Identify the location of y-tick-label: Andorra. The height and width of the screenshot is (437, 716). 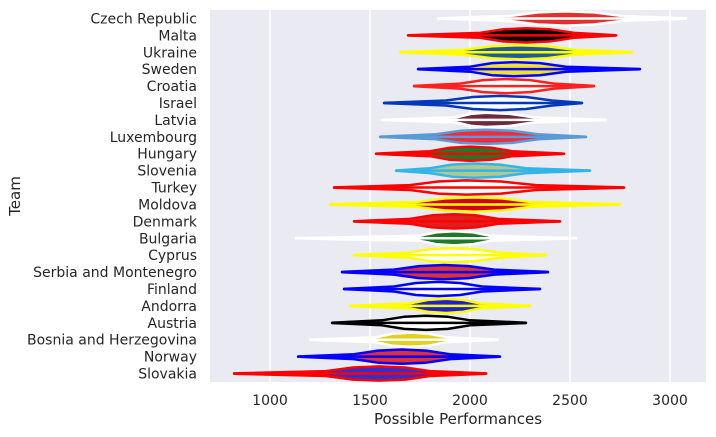
(169, 307).